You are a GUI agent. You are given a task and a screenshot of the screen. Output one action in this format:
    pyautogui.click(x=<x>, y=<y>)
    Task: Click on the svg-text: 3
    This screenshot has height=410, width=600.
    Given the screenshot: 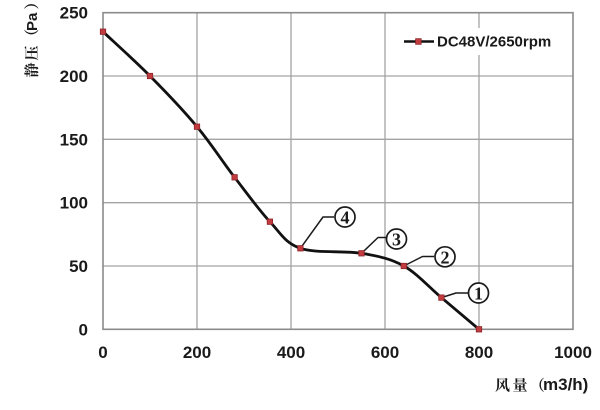 What is the action you would take?
    pyautogui.click(x=396, y=240)
    